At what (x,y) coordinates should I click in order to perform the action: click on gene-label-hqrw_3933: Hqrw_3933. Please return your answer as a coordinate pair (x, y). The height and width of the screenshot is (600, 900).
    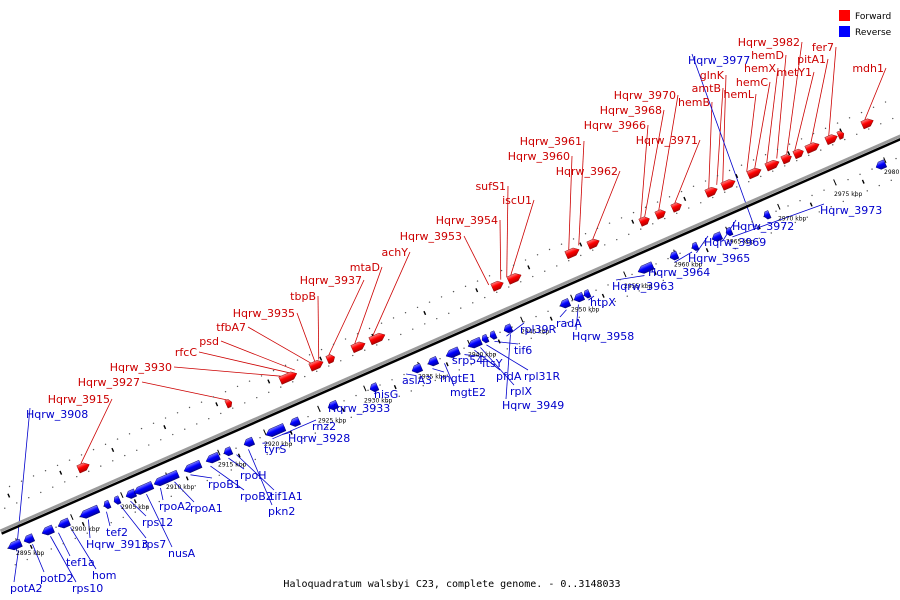
    Looking at the image, I should click on (359, 408).